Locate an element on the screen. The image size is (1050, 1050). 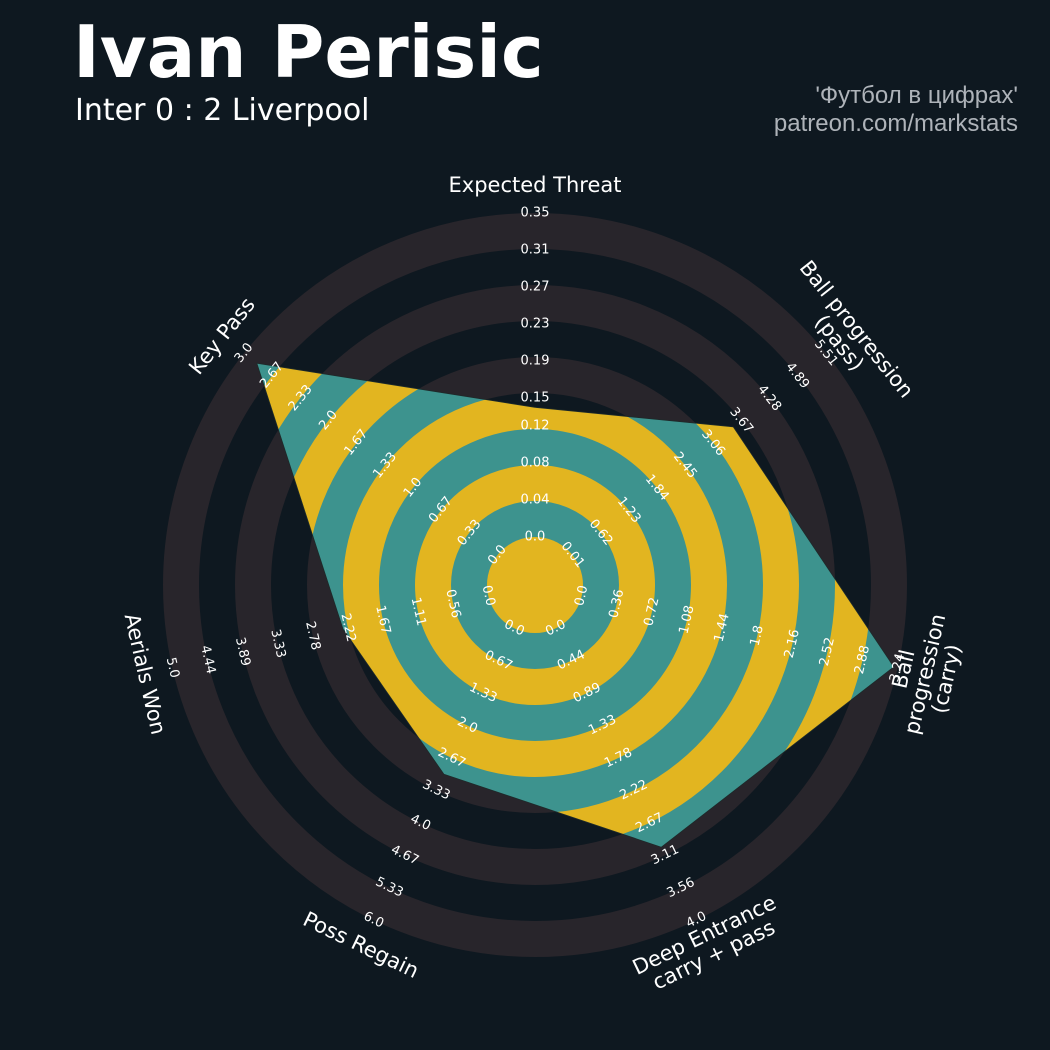
tick-label: 3.24 is located at coordinates (897, 668).